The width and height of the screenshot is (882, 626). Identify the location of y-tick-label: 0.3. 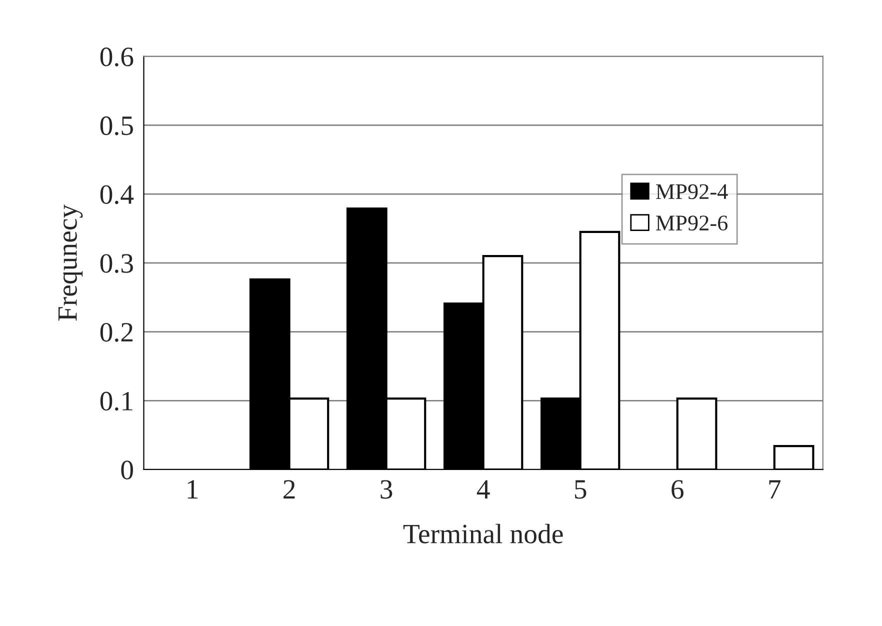
(116, 263).